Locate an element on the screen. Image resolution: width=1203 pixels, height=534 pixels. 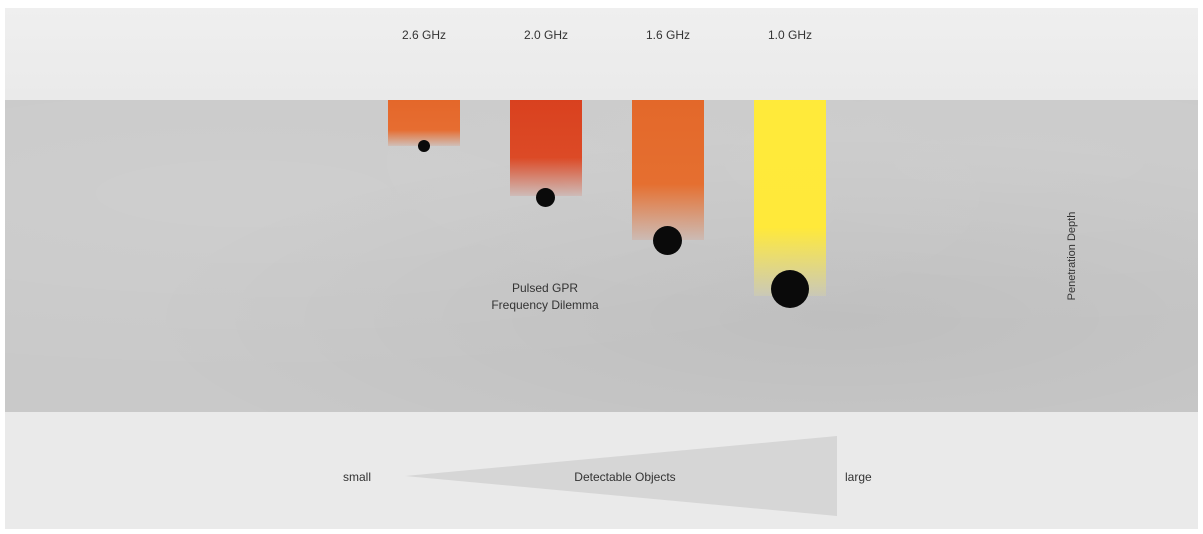
object-dot-2-0ghz is located at coordinates (545, 197).